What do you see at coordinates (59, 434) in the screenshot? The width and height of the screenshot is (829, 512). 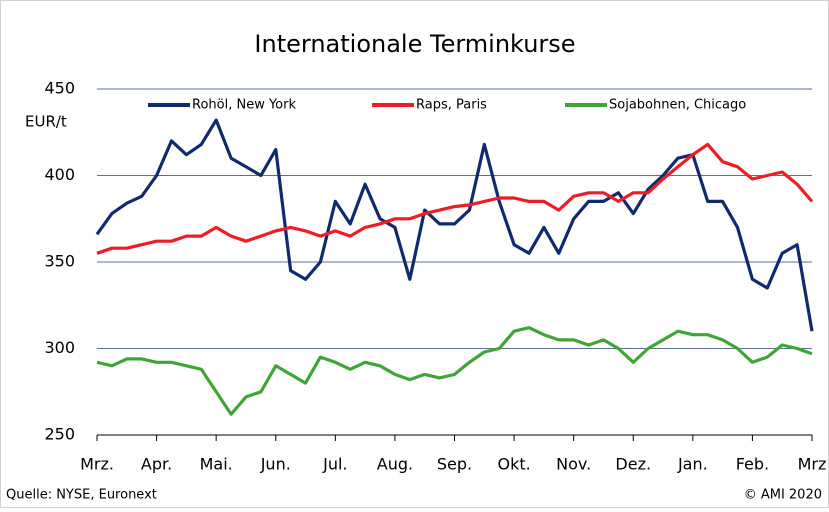 I see `y-tick-label: 250` at bounding box center [59, 434].